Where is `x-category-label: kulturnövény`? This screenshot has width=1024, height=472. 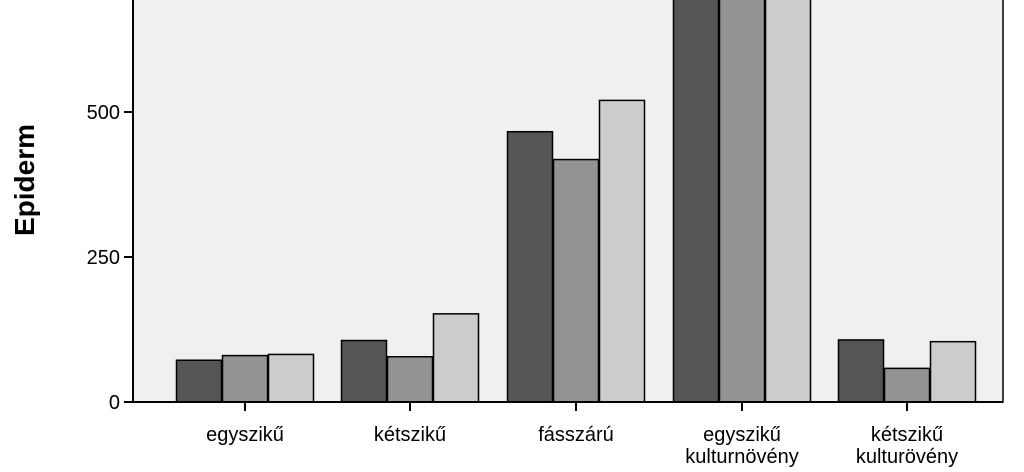 x-category-label: kulturnövény is located at coordinates (741, 457).